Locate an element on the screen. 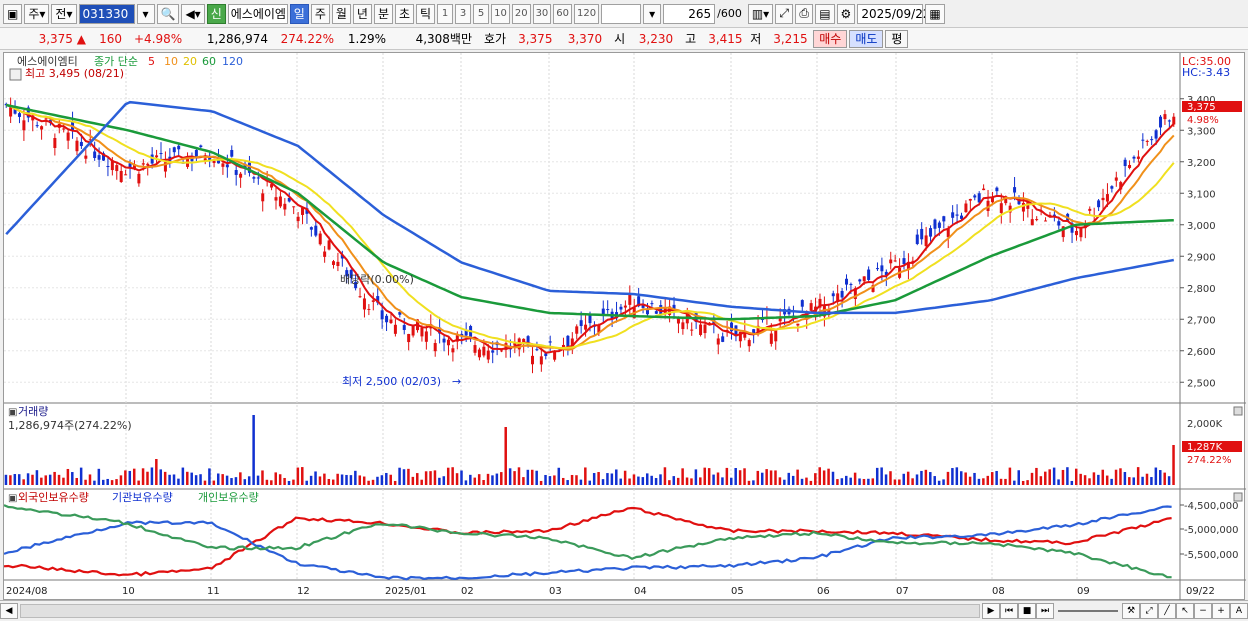 This screenshot has width=1248, height=621. calendar-small-icon is located at coordinates (15, 74).